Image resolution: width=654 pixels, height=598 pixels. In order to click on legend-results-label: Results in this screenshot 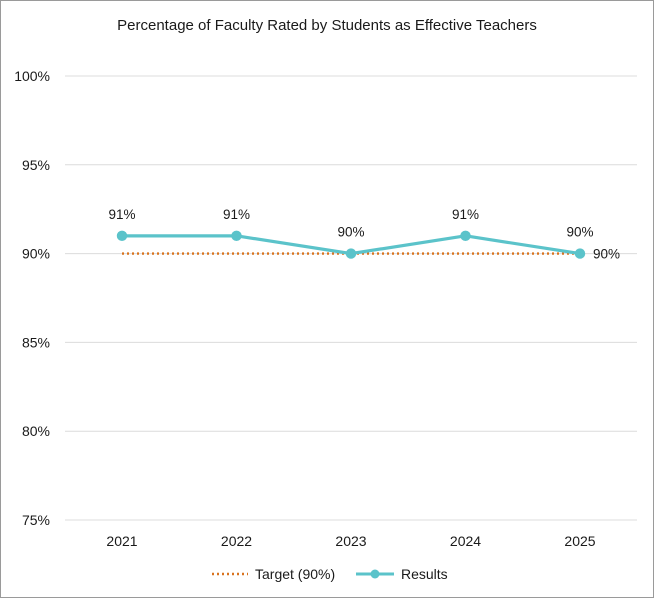, I will do `click(424, 574)`.